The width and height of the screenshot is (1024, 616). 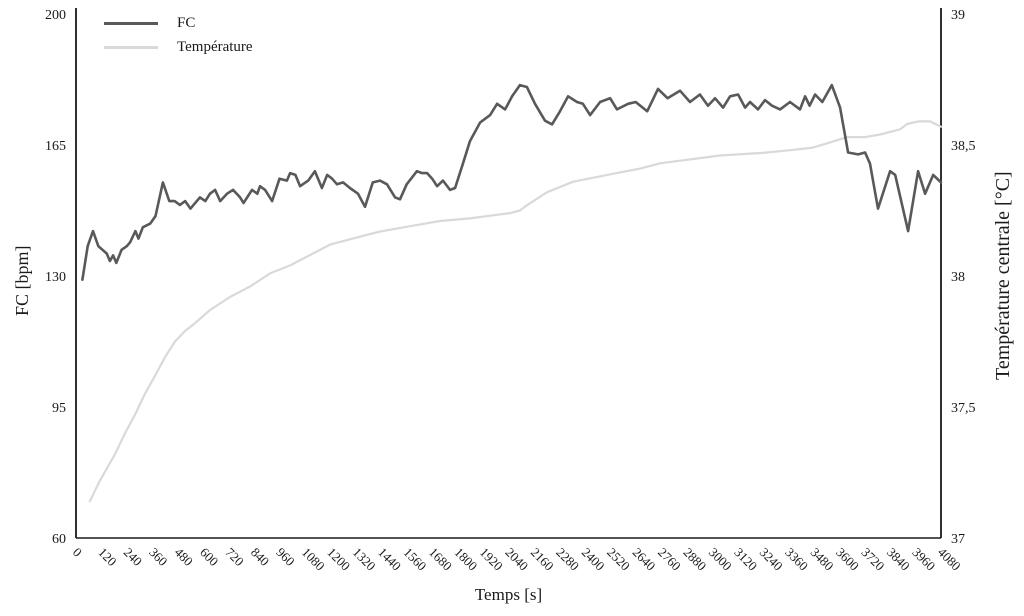 I want to click on x-tick-label: 600, so click(x=209, y=557).